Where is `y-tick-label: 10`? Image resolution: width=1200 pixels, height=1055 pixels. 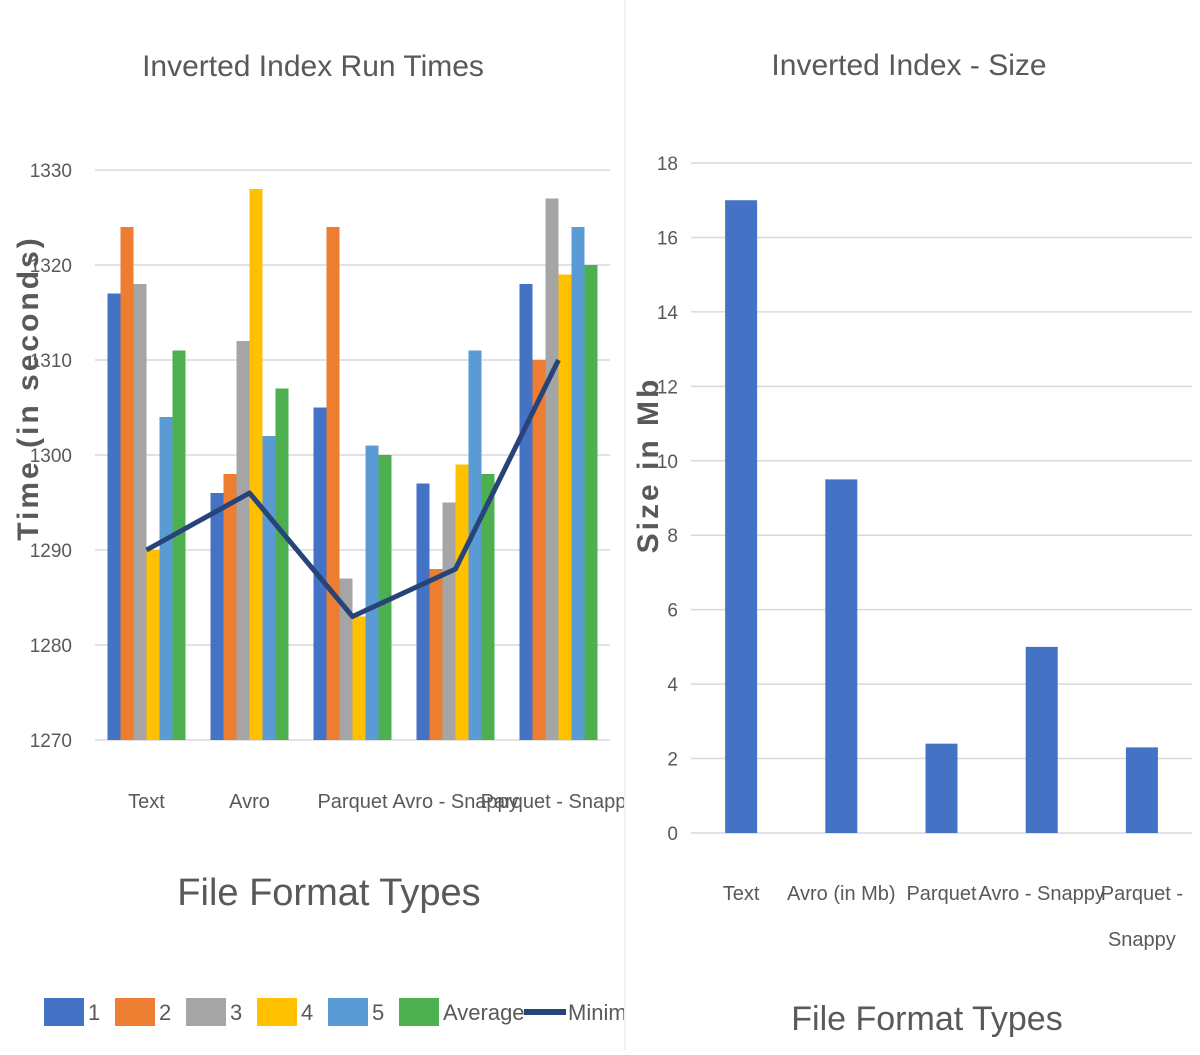 y-tick-label: 10 is located at coordinates (667, 462).